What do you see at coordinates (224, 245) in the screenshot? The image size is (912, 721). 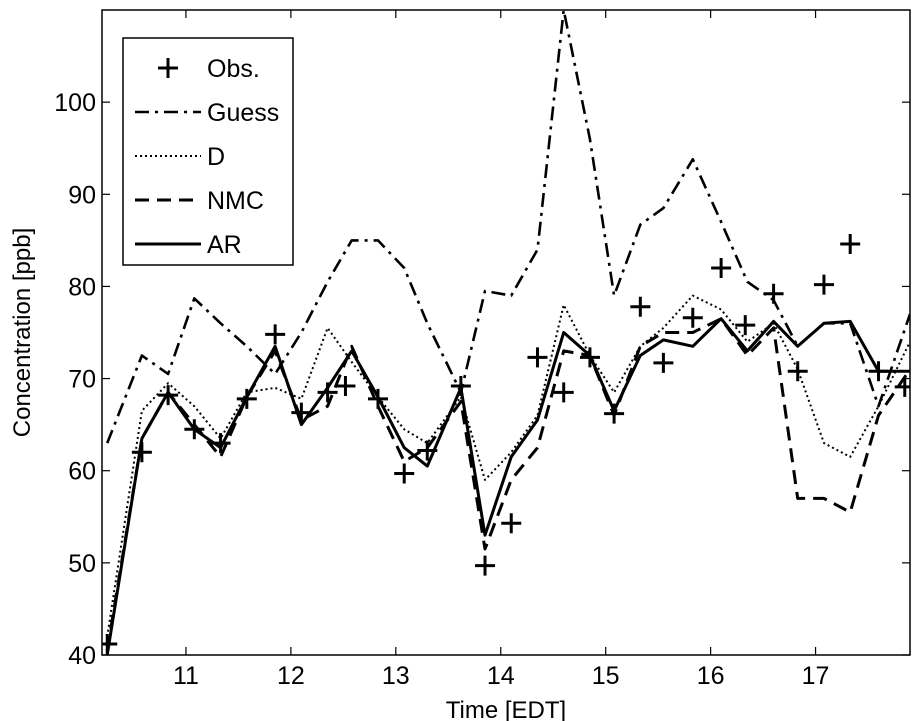 I see `legend-label: AR` at bounding box center [224, 245].